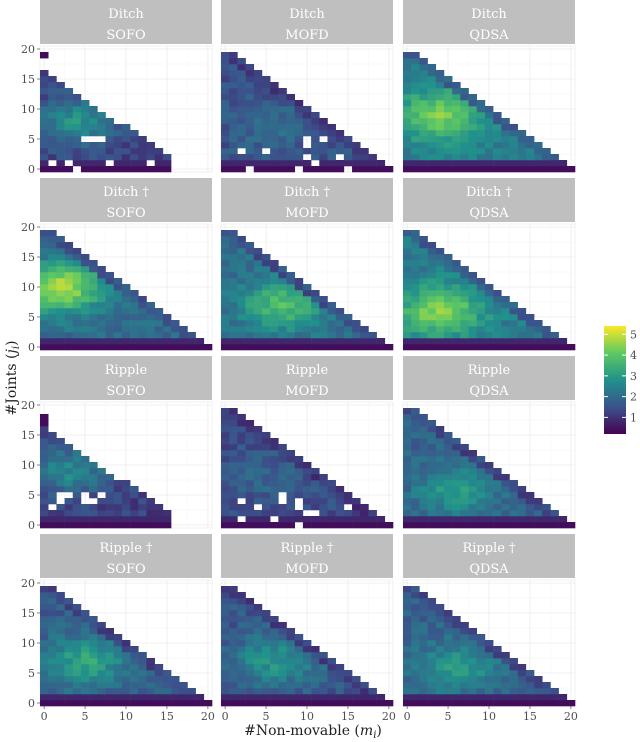 This screenshot has width=640, height=742. Describe the element at coordinates (489, 264) in the screenshot. I see `facet-panel: Ditch †QDSA` at that location.